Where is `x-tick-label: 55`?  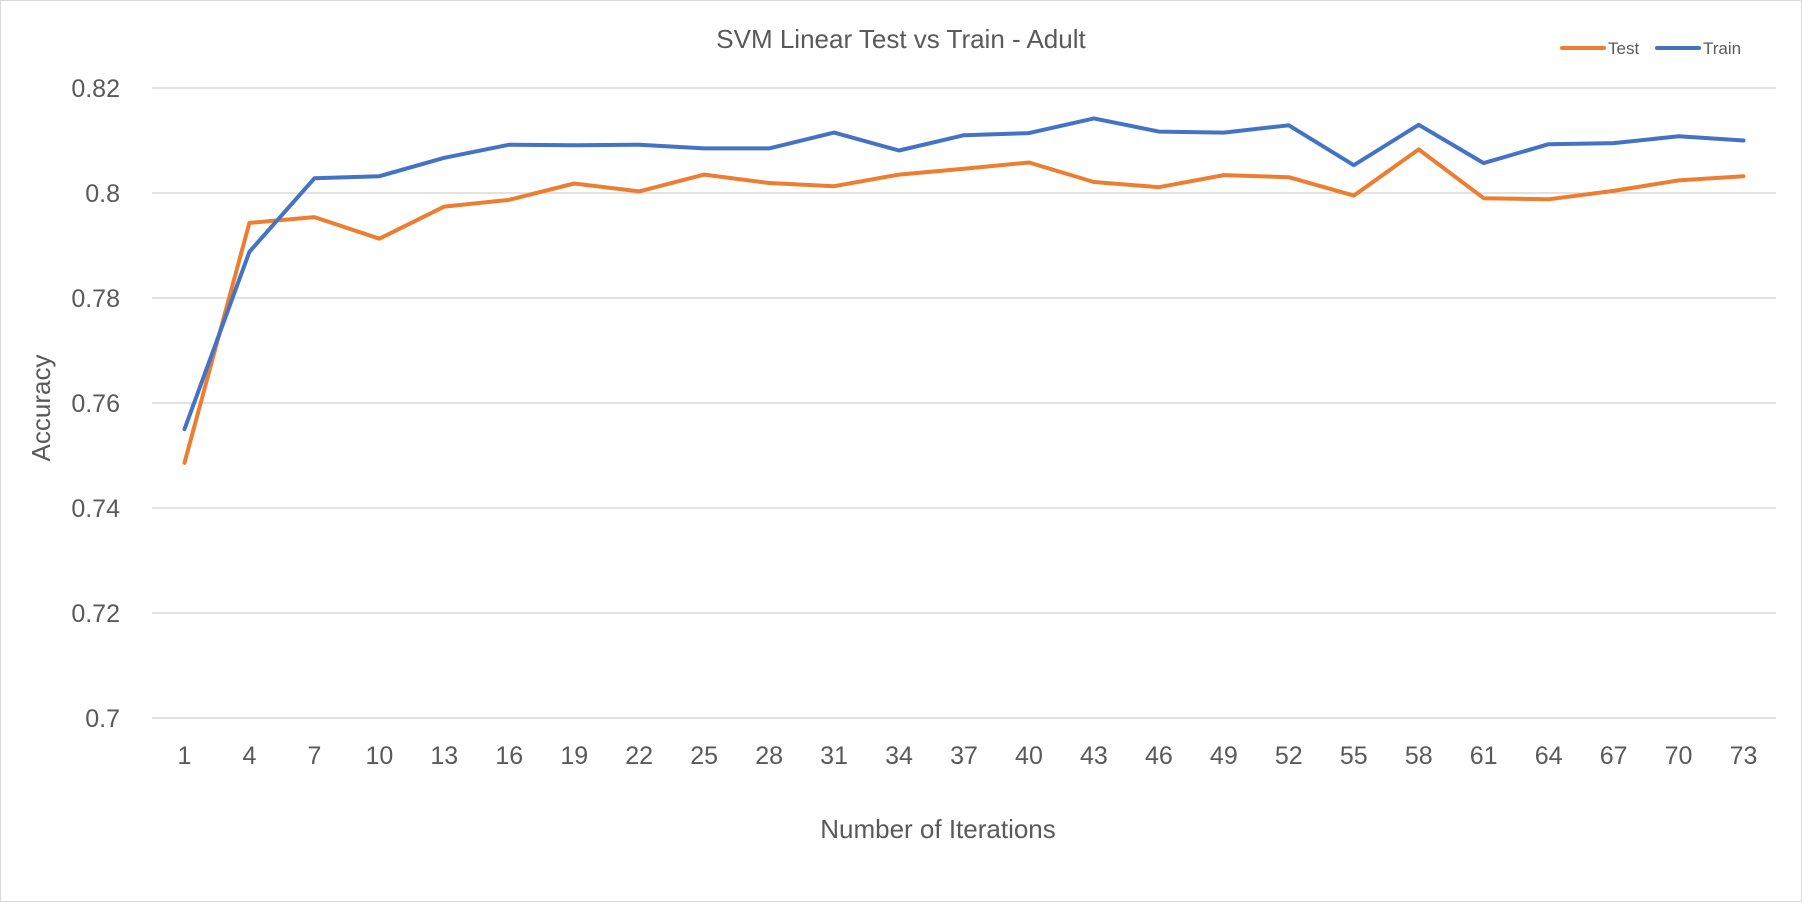 x-tick-label: 55 is located at coordinates (1354, 756).